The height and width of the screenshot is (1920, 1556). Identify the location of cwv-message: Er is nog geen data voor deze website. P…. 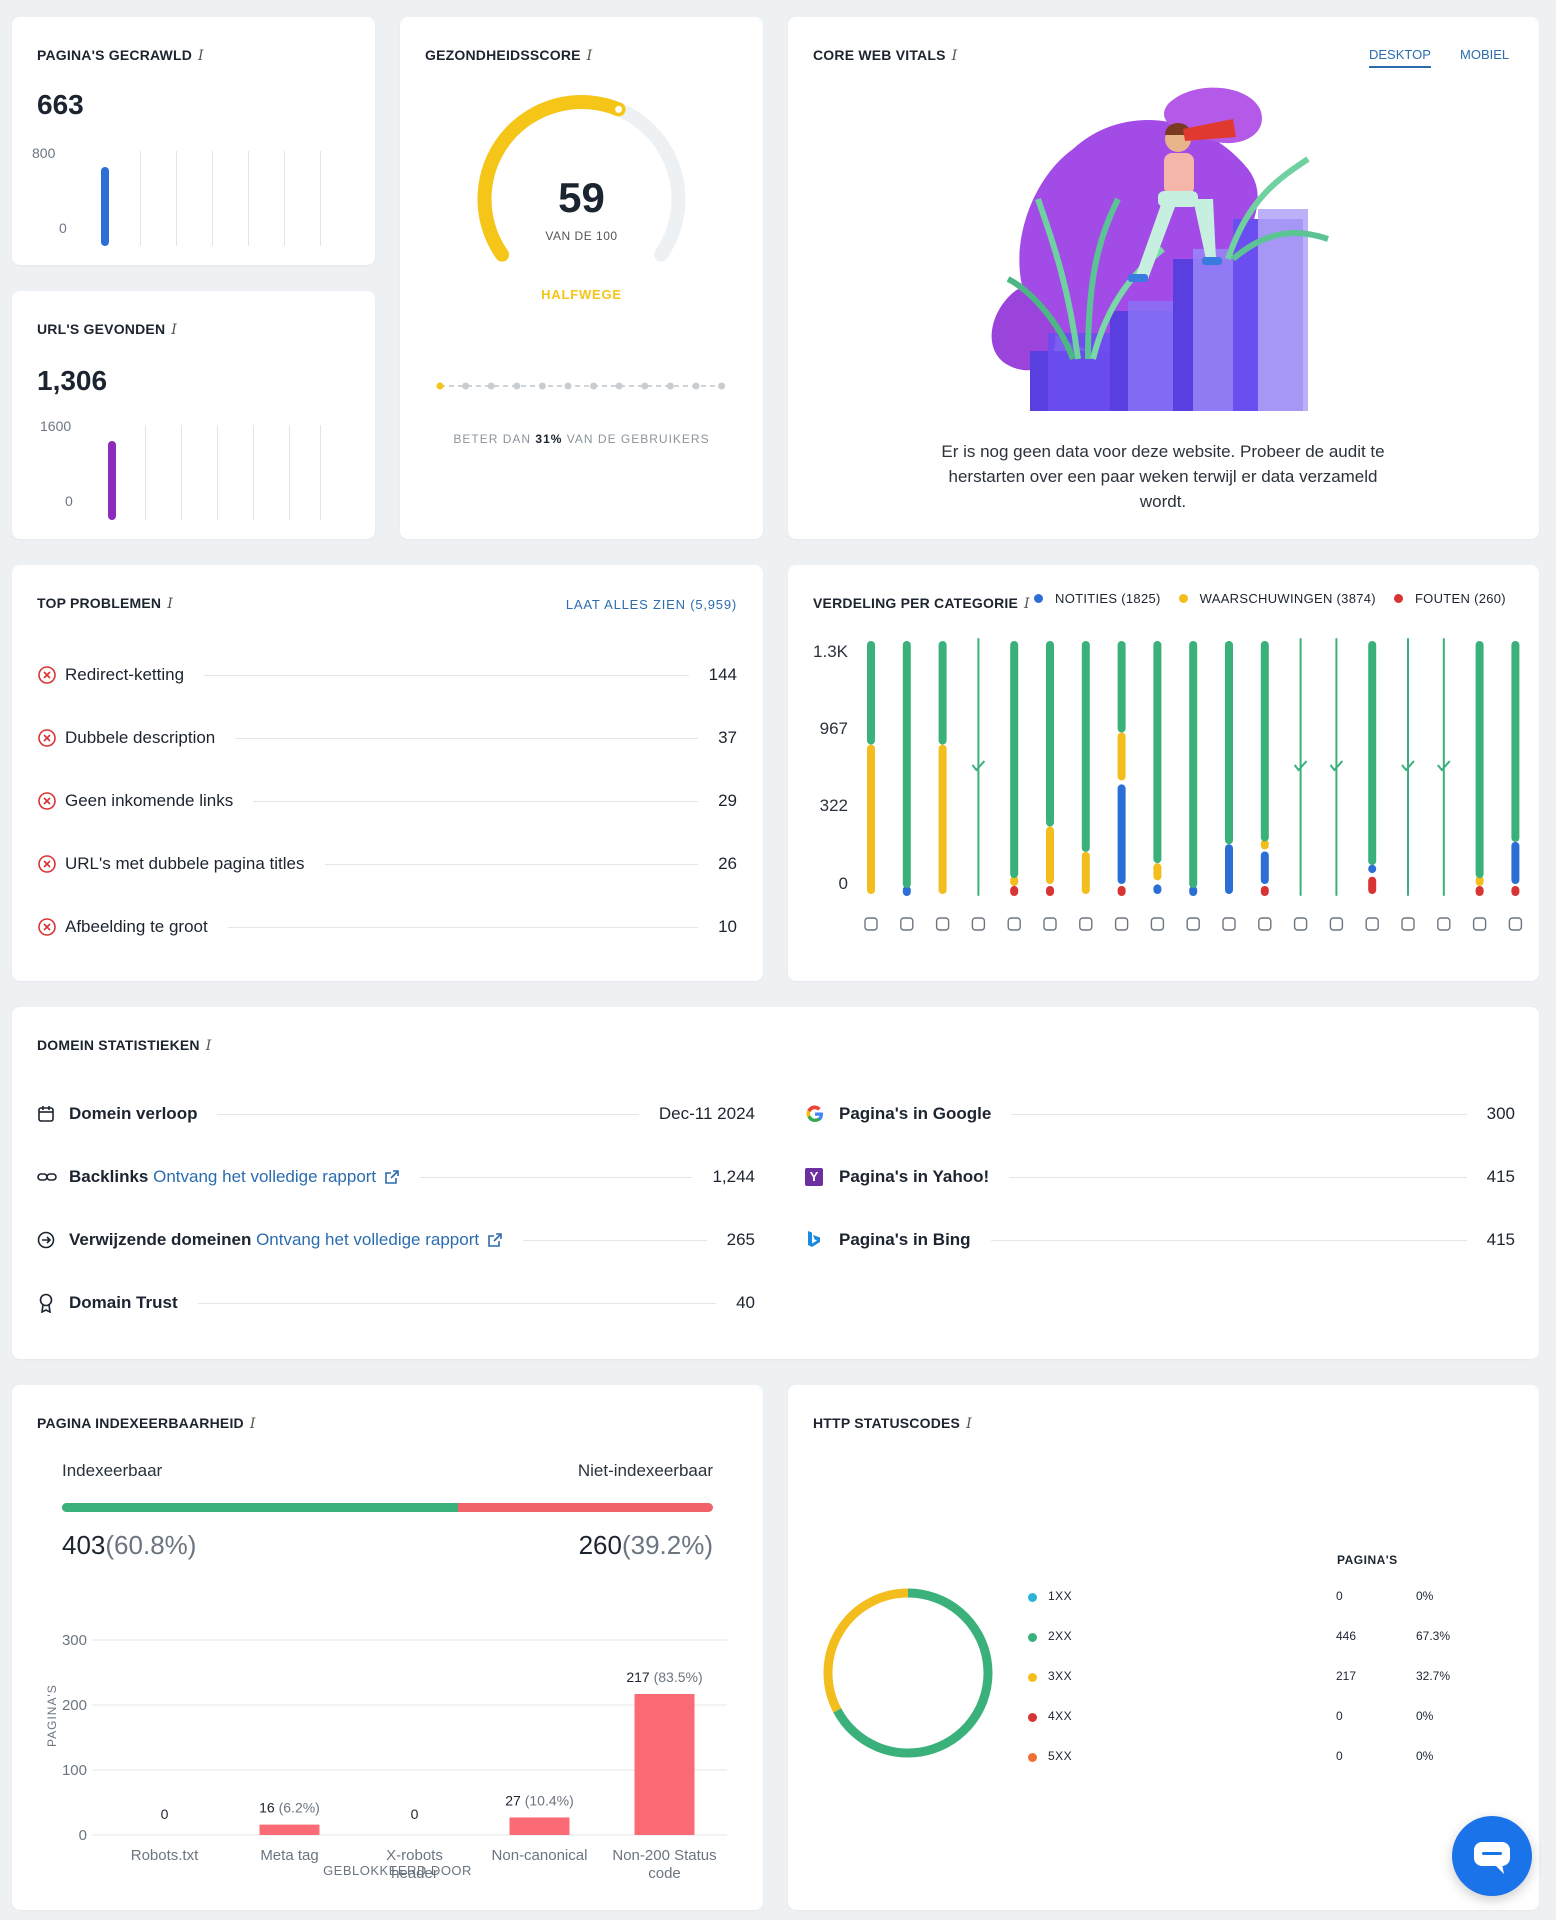
(1163, 476).